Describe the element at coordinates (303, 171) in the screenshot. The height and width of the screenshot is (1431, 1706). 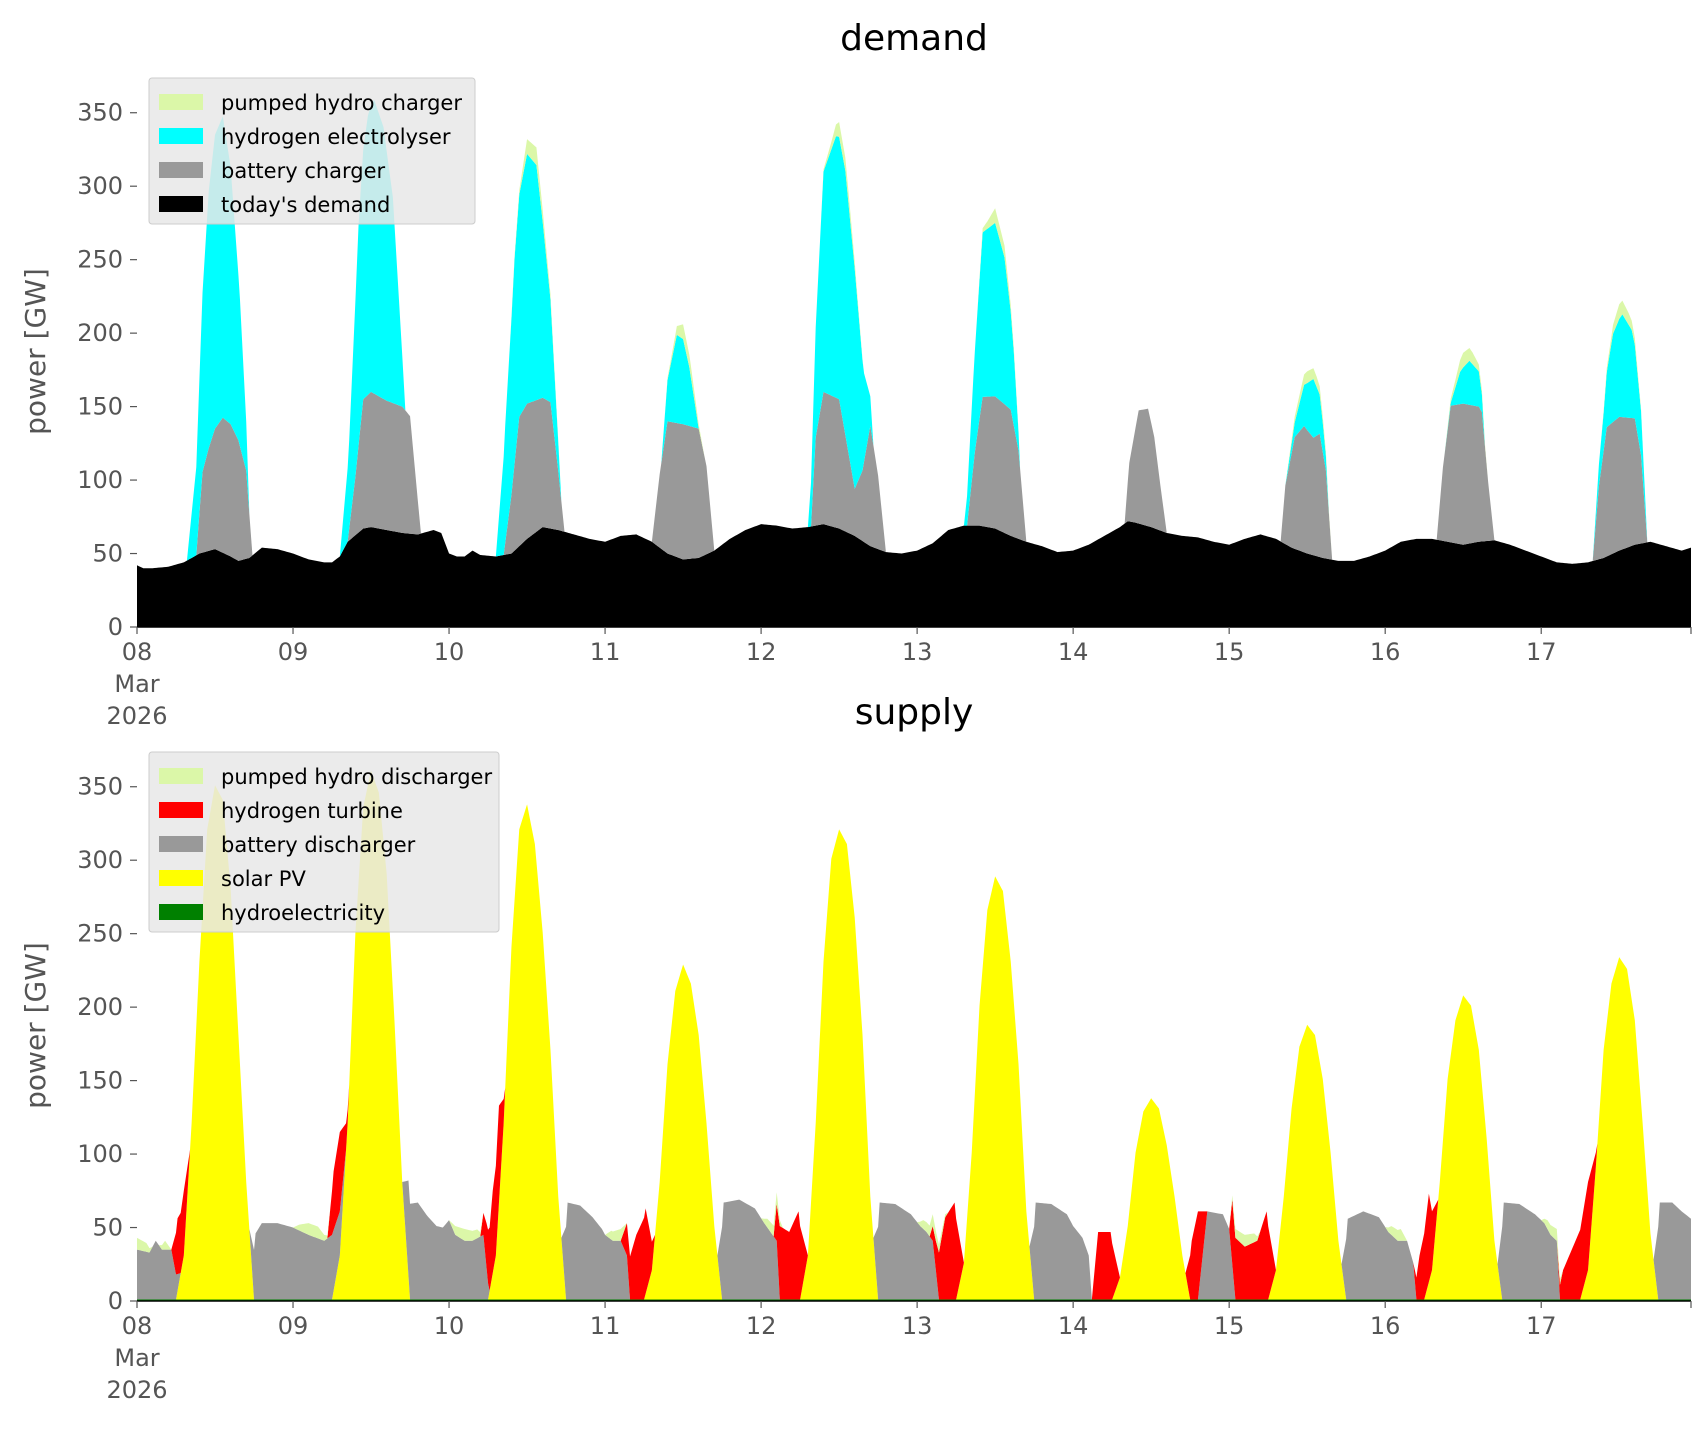
I see `legend-label: battery charger` at that location.